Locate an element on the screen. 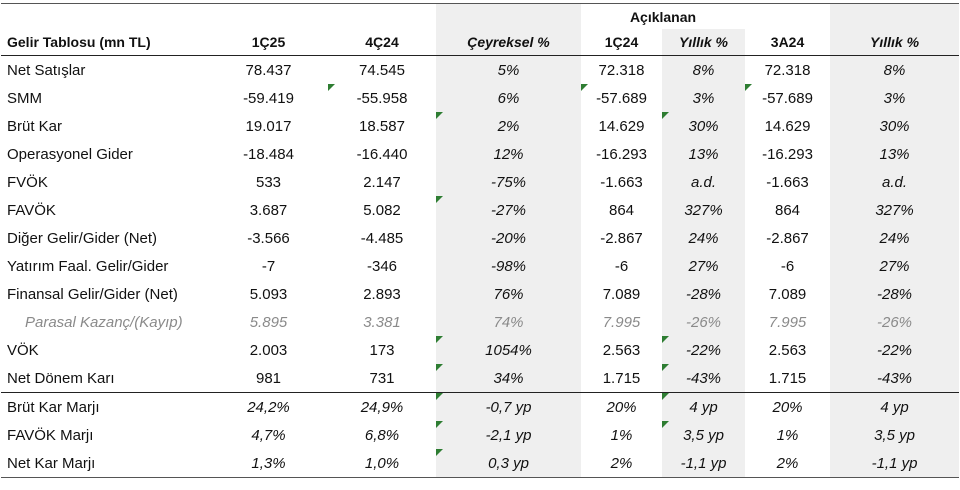 Image resolution: width=960 pixels, height=490 pixels. cell: -22% is located at coordinates (895, 350).